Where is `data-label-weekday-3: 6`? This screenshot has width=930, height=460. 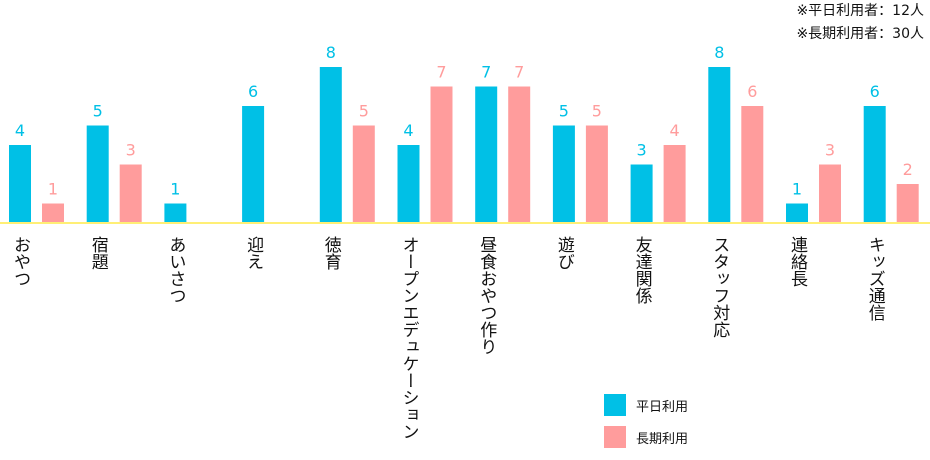 data-label-weekday-3: 6 is located at coordinates (253, 91).